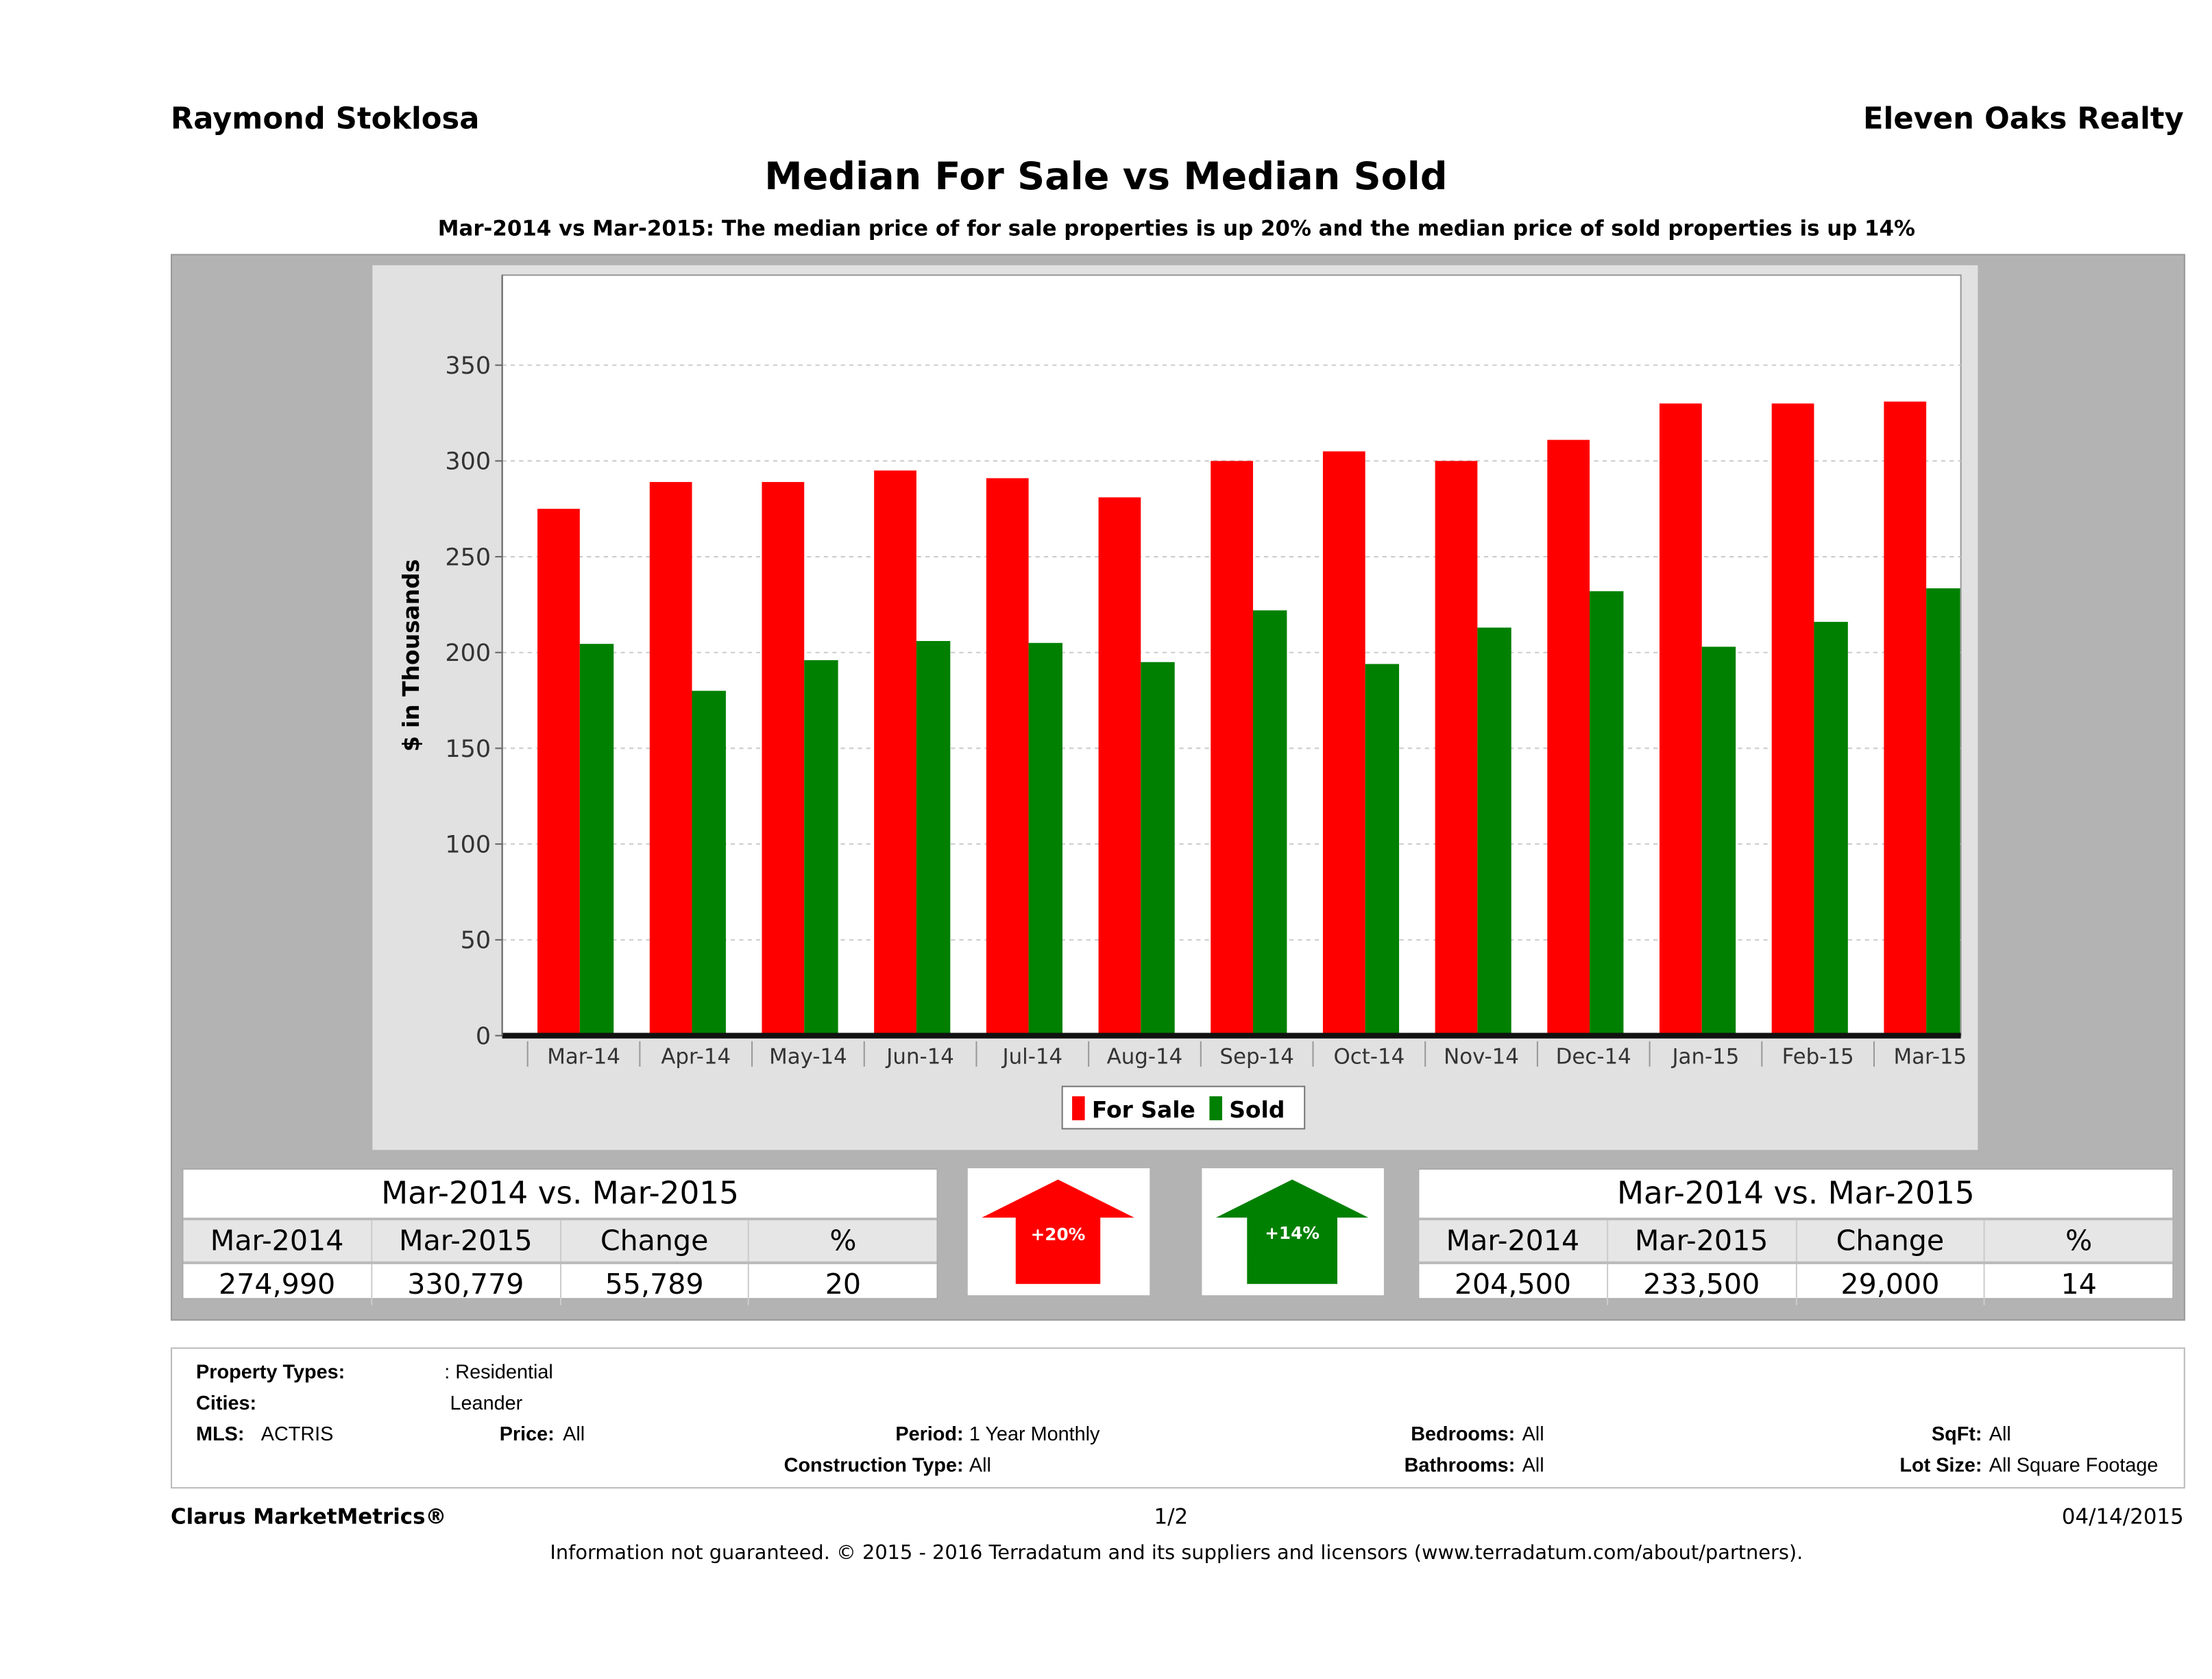  Describe the element at coordinates (1032, 1057) in the screenshot. I see `x-tick-label: Jul-14` at that location.